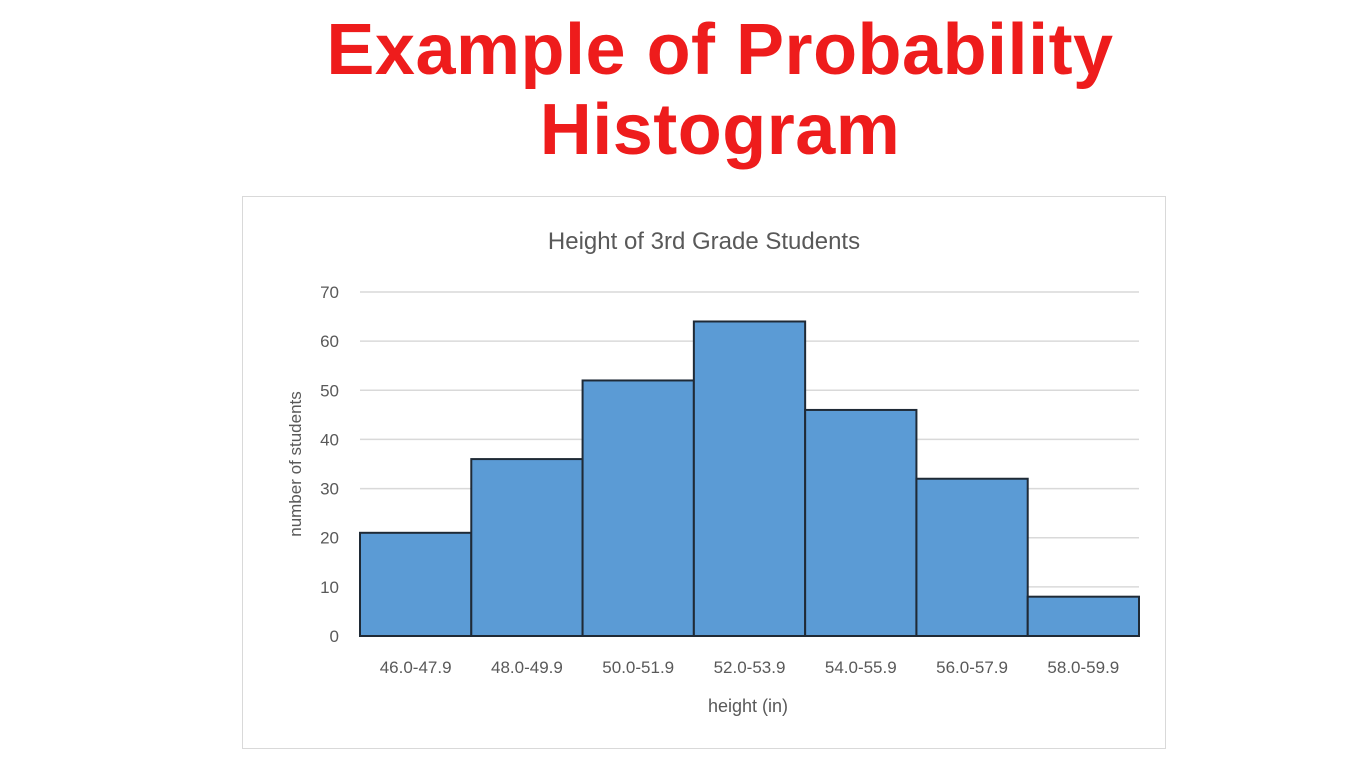 This screenshot has height=768, width=1366. What do you see at coordinates (748, 706) in the screenshot?
I see `x-axis-label: height (in)` at bounding box center [748, 706].